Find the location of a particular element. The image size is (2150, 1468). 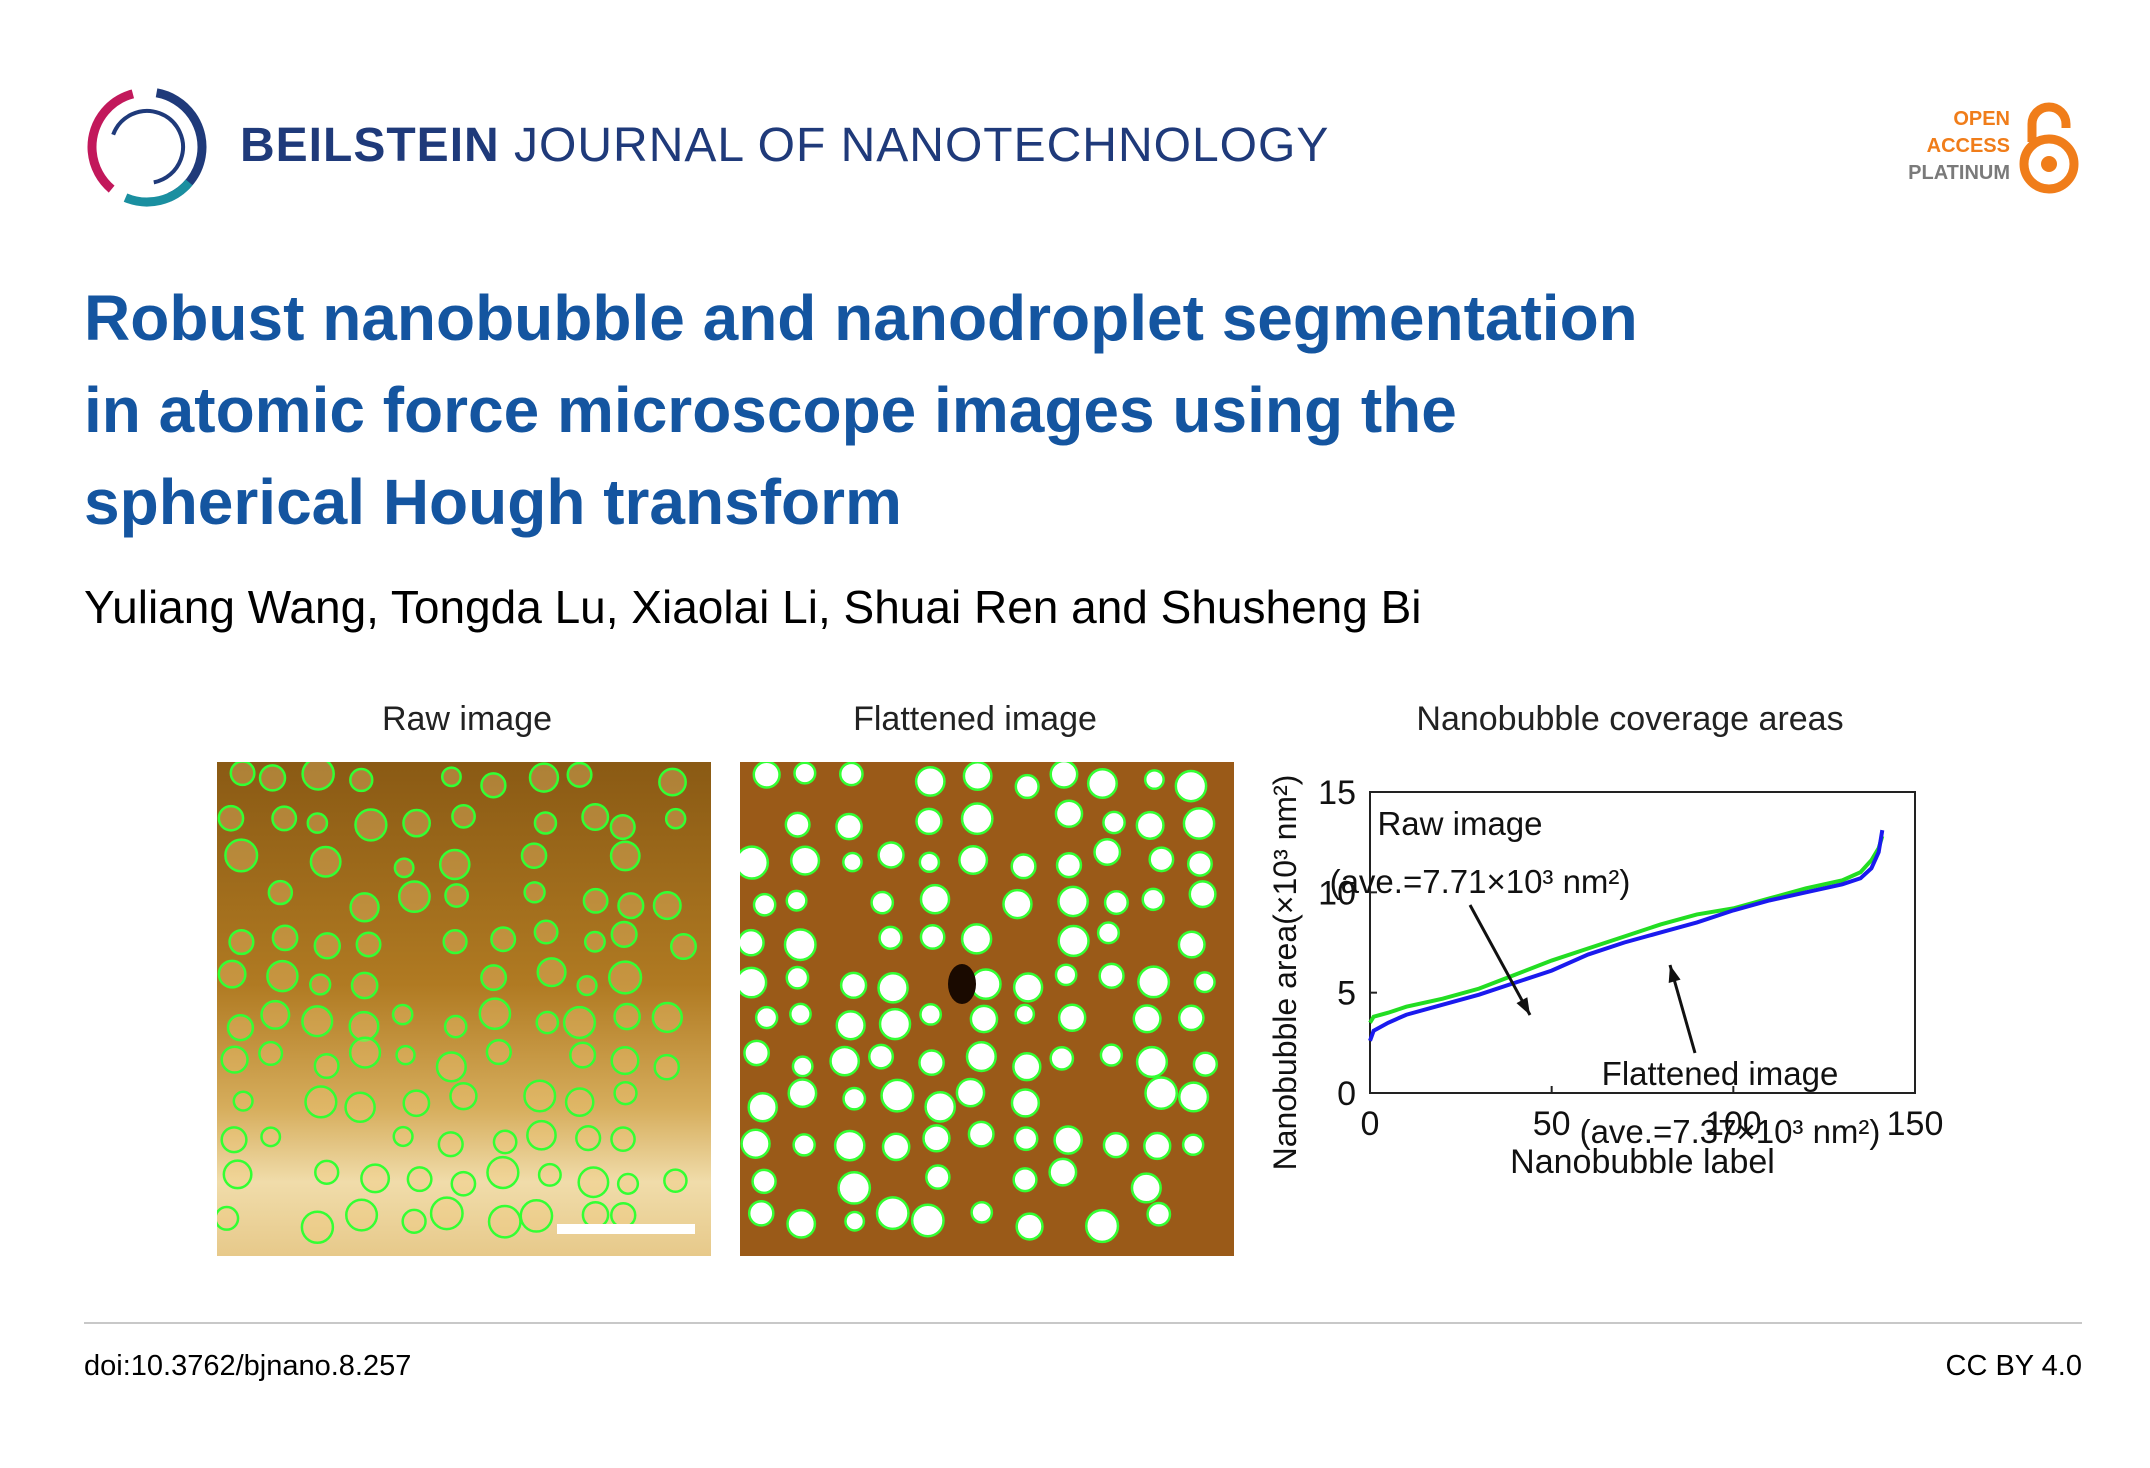

x-tick-label: 100 is located at coordinates (1733, 1124).